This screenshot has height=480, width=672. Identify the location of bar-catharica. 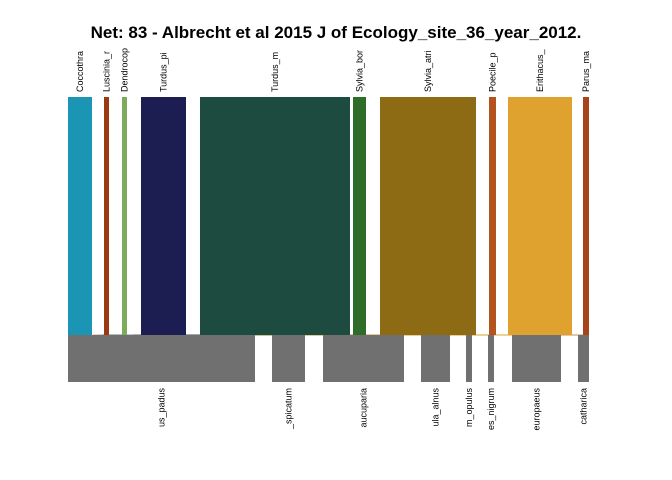
(583, 358).